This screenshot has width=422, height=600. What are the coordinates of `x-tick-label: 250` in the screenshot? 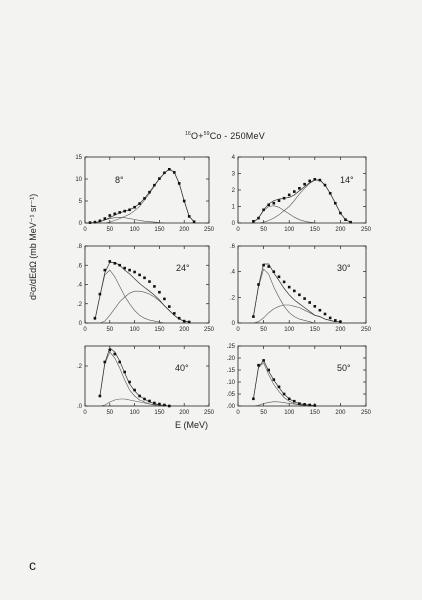 It's located at (209, 330).